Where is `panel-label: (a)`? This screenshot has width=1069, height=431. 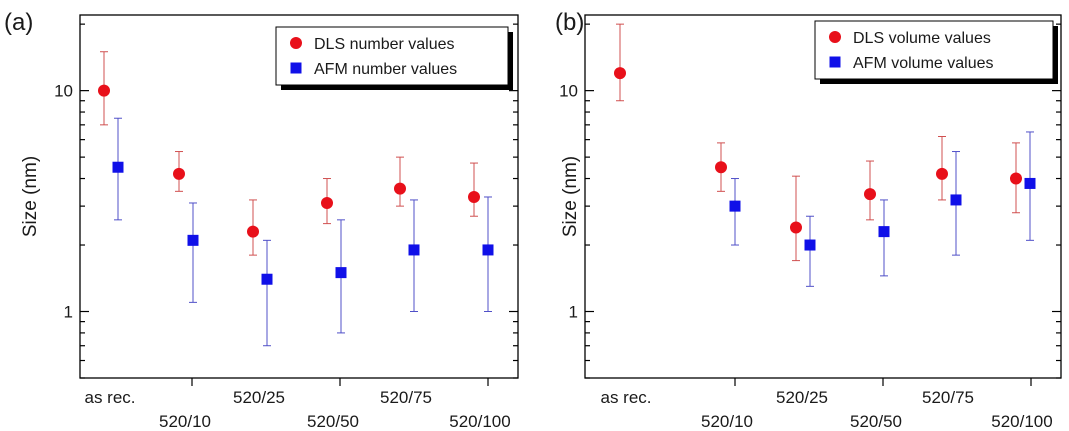 panel-label: (a) is located at coordinates (18, 22).